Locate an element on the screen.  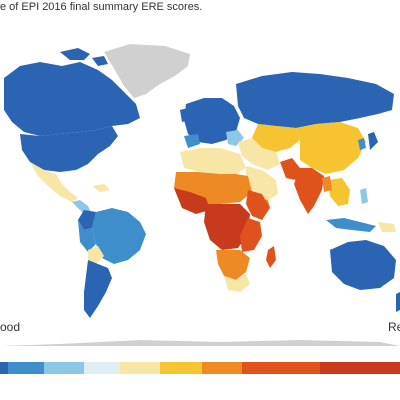
uk is located at coordinates (185, 115).